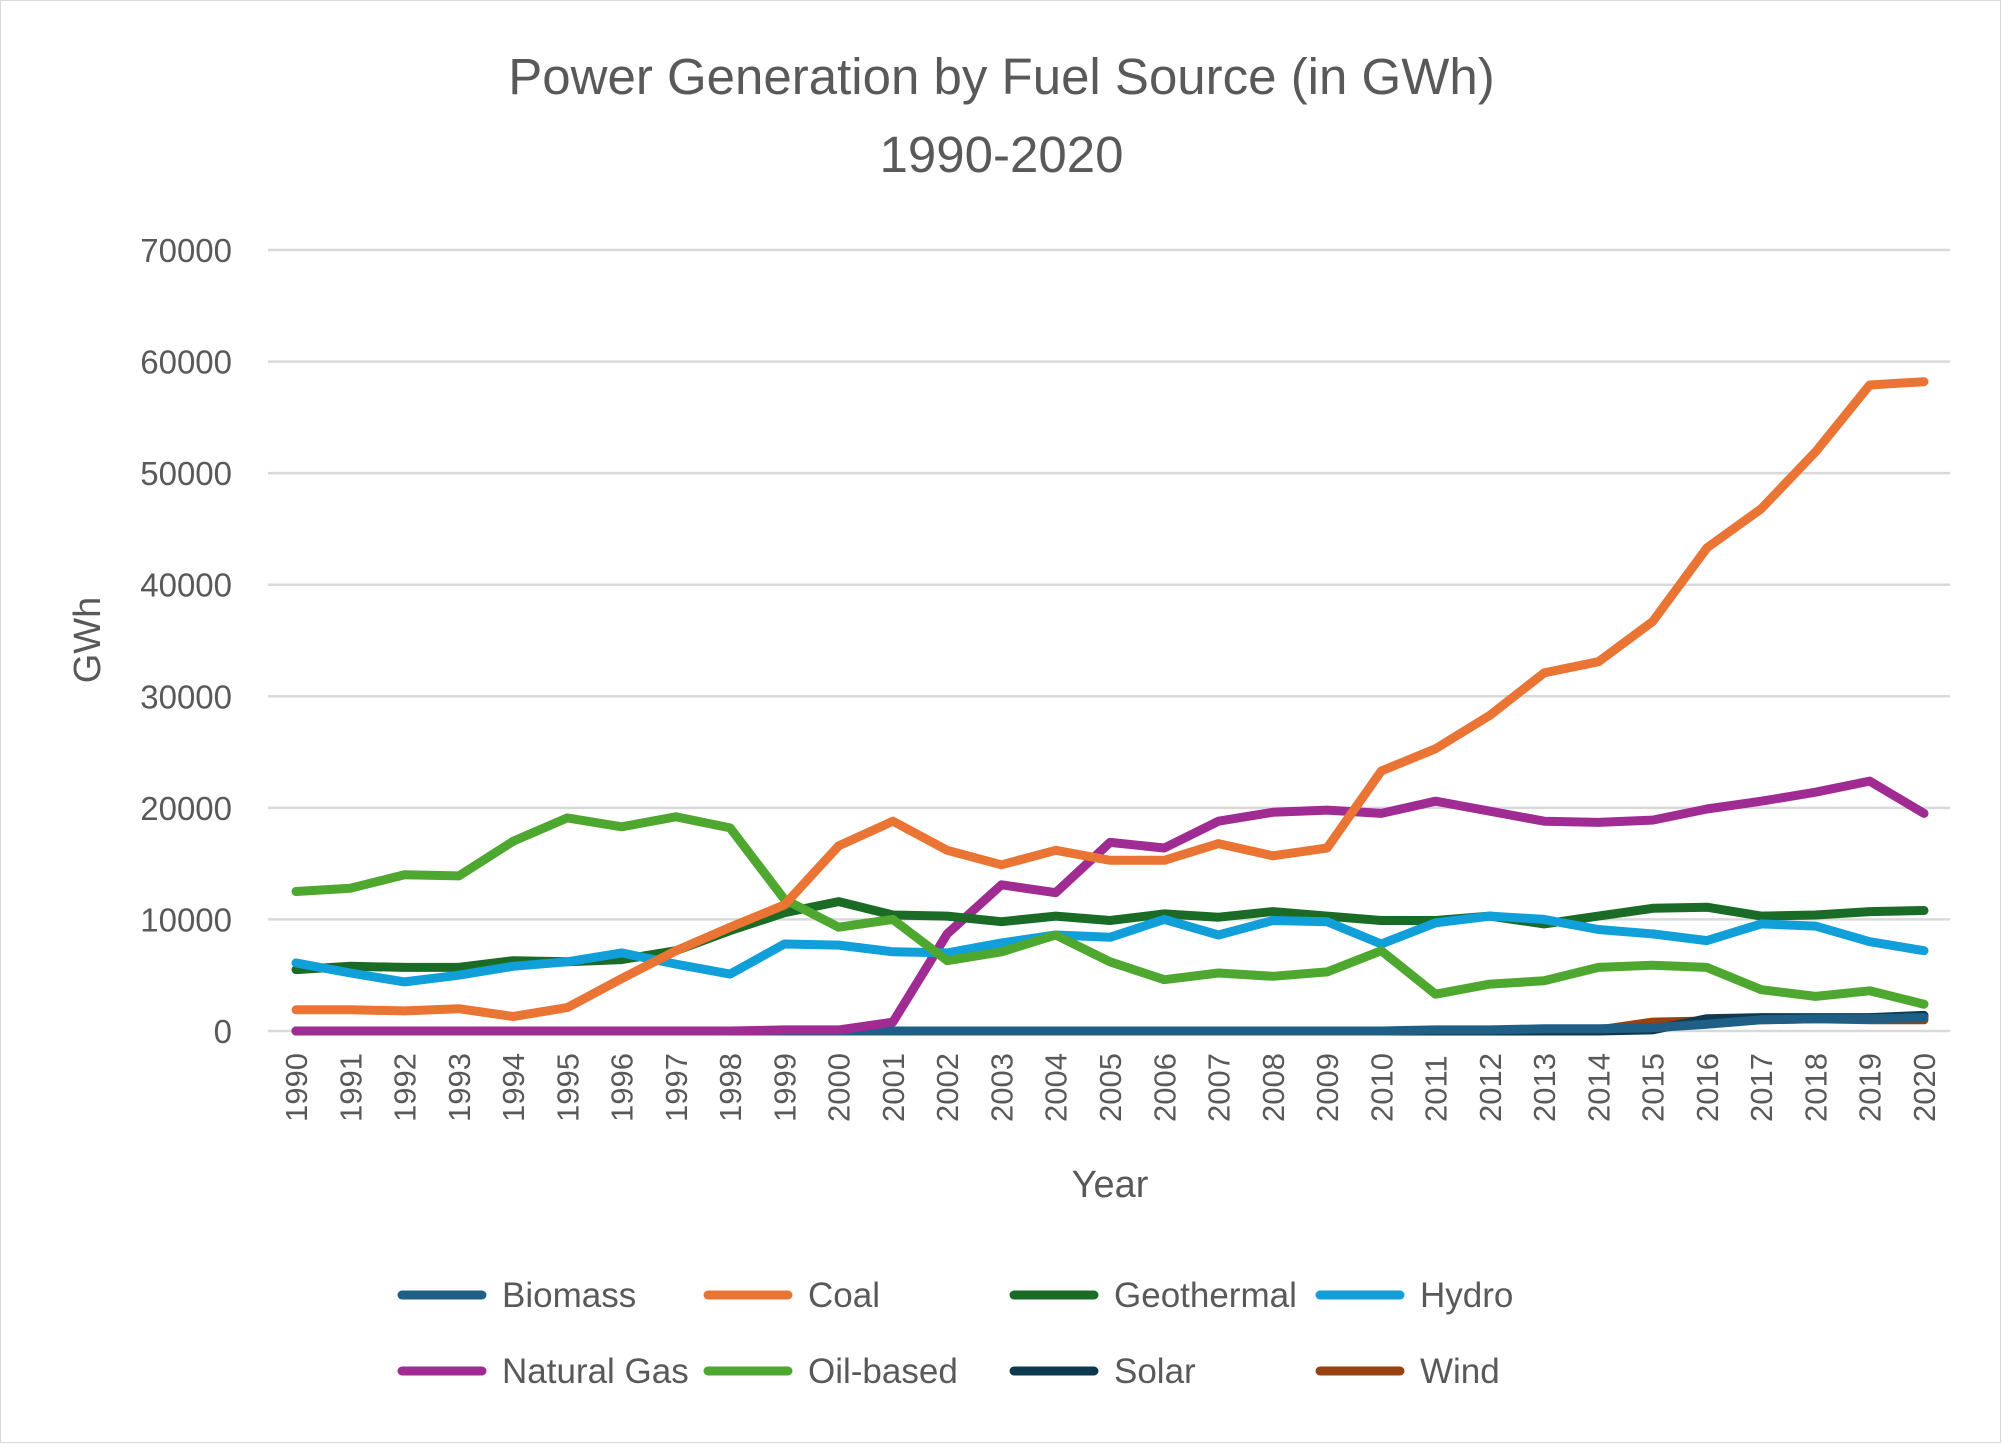 This screenshot has width=2003, height=1445. I want to click on legend-label: Oil-based, so click(883, 1371).